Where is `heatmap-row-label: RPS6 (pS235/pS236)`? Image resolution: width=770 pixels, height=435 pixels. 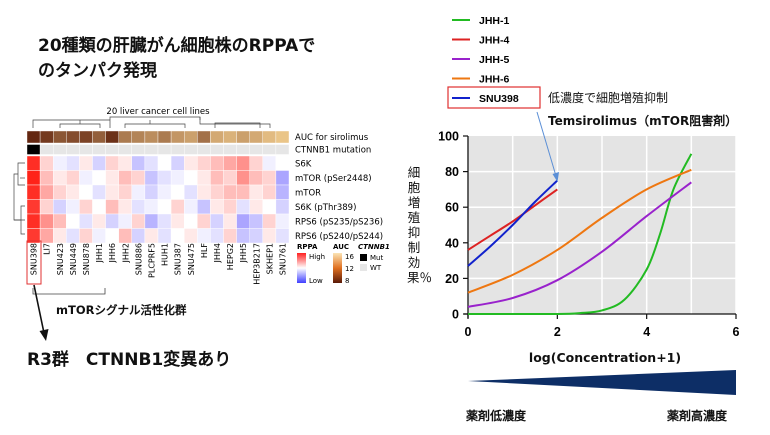 heatmap-row-label: RPS6 (pS235/pS236) is located at coordinates (339, 223).